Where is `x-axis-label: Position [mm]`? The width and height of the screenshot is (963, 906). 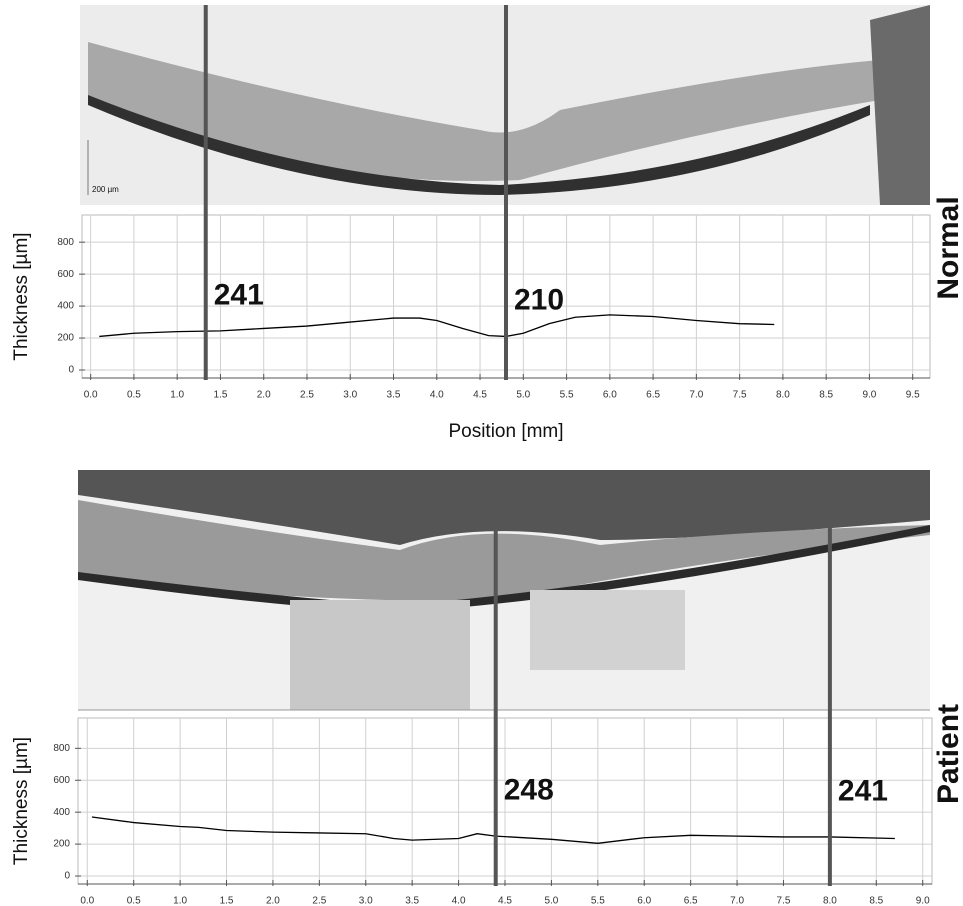 x-axis-label: Position [mm] is located at coordinates (505, 431).